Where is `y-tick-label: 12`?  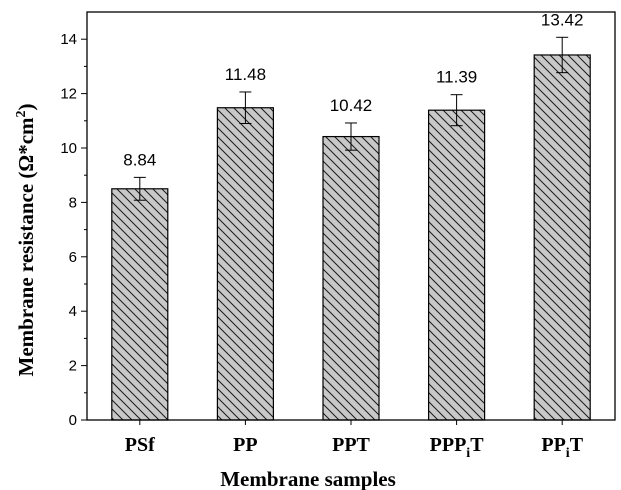
y-tick-label: 12 is located at coordinates (68, 94).